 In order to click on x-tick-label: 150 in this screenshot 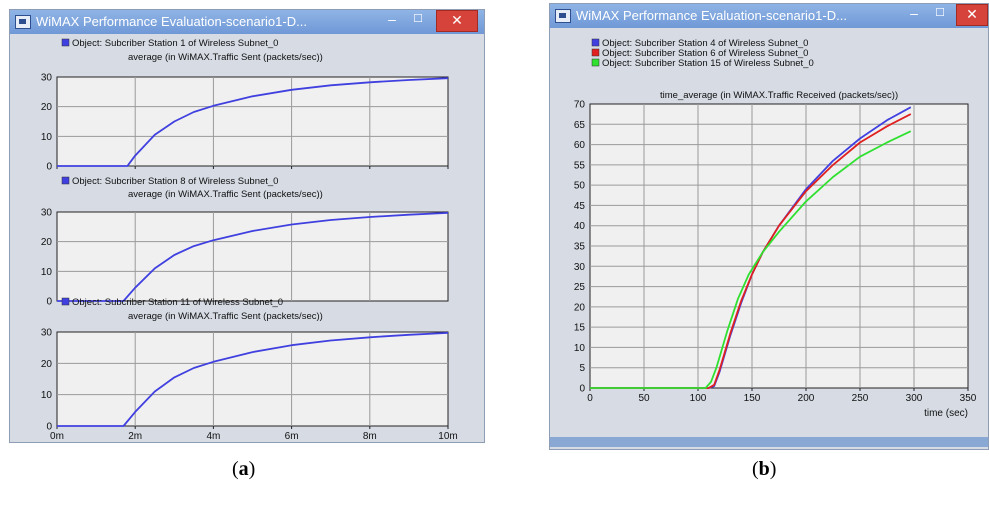, I will do `click(752, 398)`.